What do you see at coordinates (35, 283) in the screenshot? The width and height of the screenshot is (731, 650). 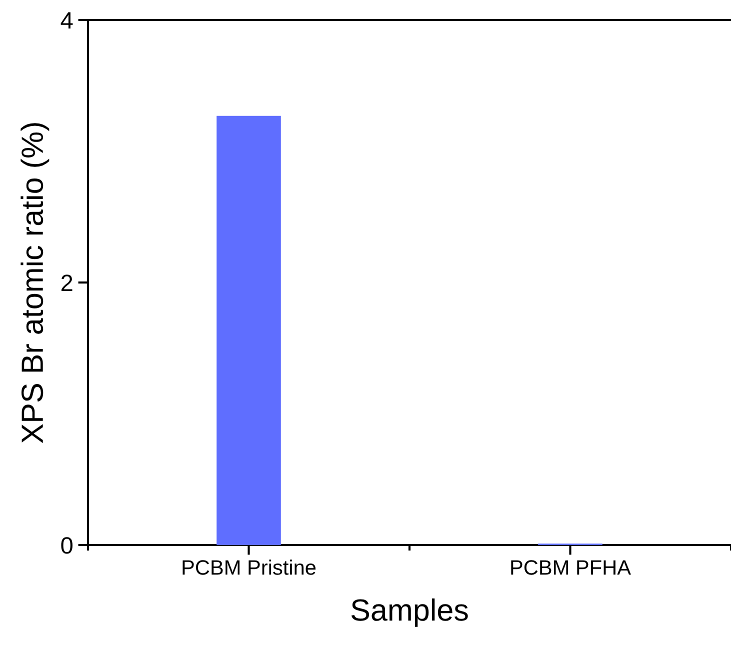 I see `y-axis-title: XPS Br atomic ratio (%)` at bounding box center [35, 283].